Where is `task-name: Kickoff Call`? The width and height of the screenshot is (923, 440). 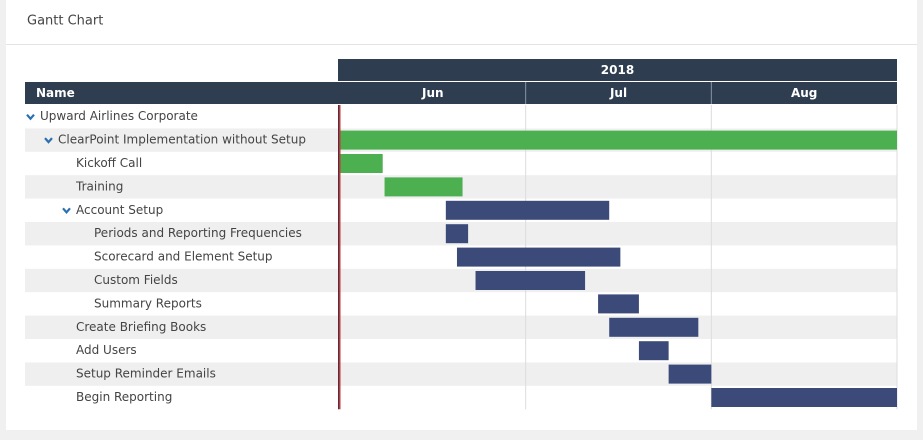 task-name: Kickoff Call is located at coordinates (109, 163).